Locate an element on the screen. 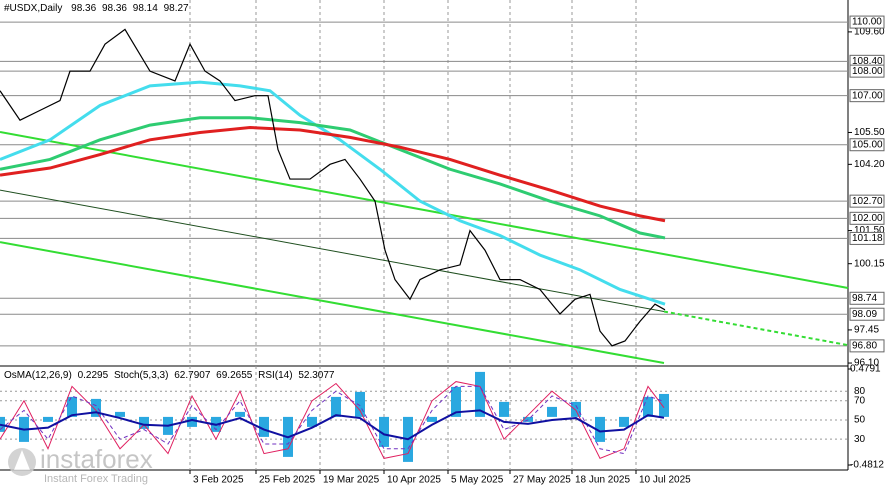 Image resolution: width=885 pixels, height=488 pixels. level-label: 102.70 is located at coordinates (867, 201).